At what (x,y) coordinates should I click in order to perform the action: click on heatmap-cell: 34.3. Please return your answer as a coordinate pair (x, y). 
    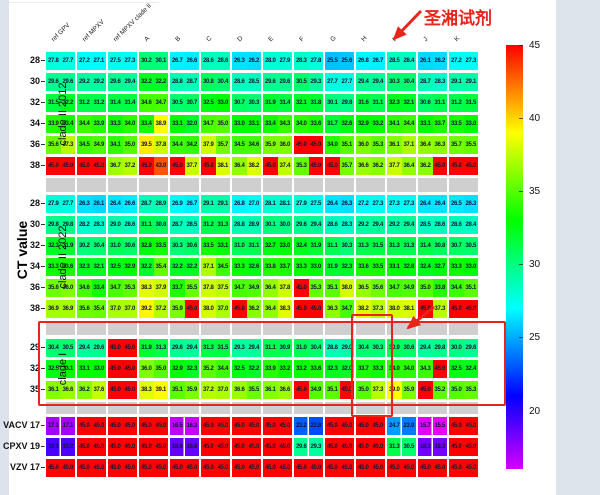
    Looking at the image, I should click on (425, 369).